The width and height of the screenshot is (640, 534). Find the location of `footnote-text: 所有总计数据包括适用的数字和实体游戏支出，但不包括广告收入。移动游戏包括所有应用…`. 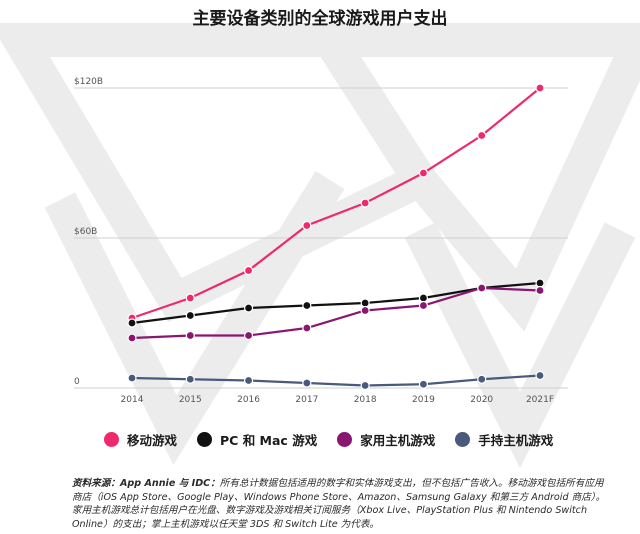

footnote-text: 所有总计数据包括适用的数字和实体游戏支出，但不包括广告收入。移动游戏包括所有应用… is located at coordinates (339, 504).